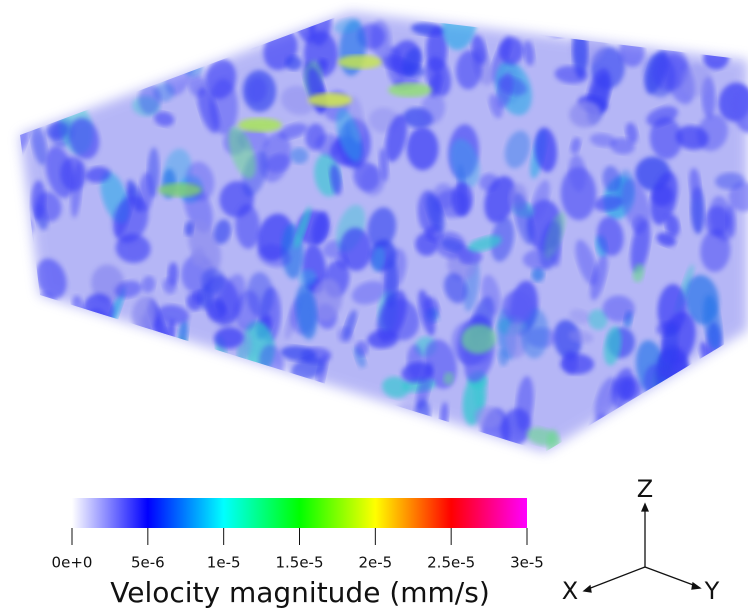 Image resolution: width=748 pixels, height=610 pixels. I want to click on arrowhead, so click(696, 585).